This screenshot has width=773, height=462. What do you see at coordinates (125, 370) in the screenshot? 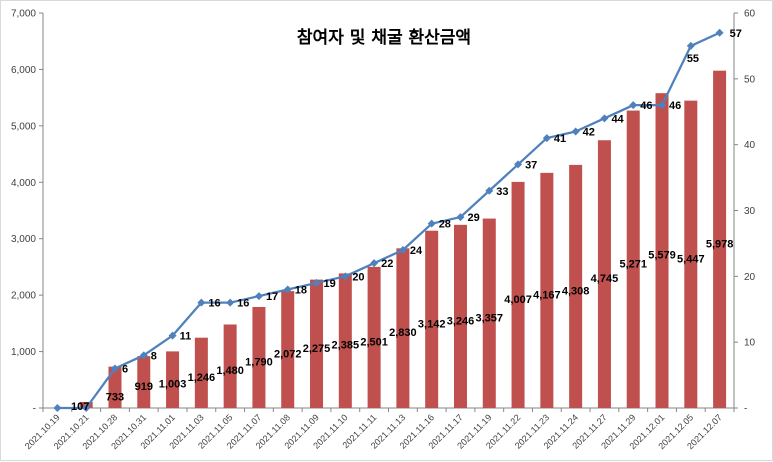
I see `line-data-label: 6` at bounding box center [125, 370].